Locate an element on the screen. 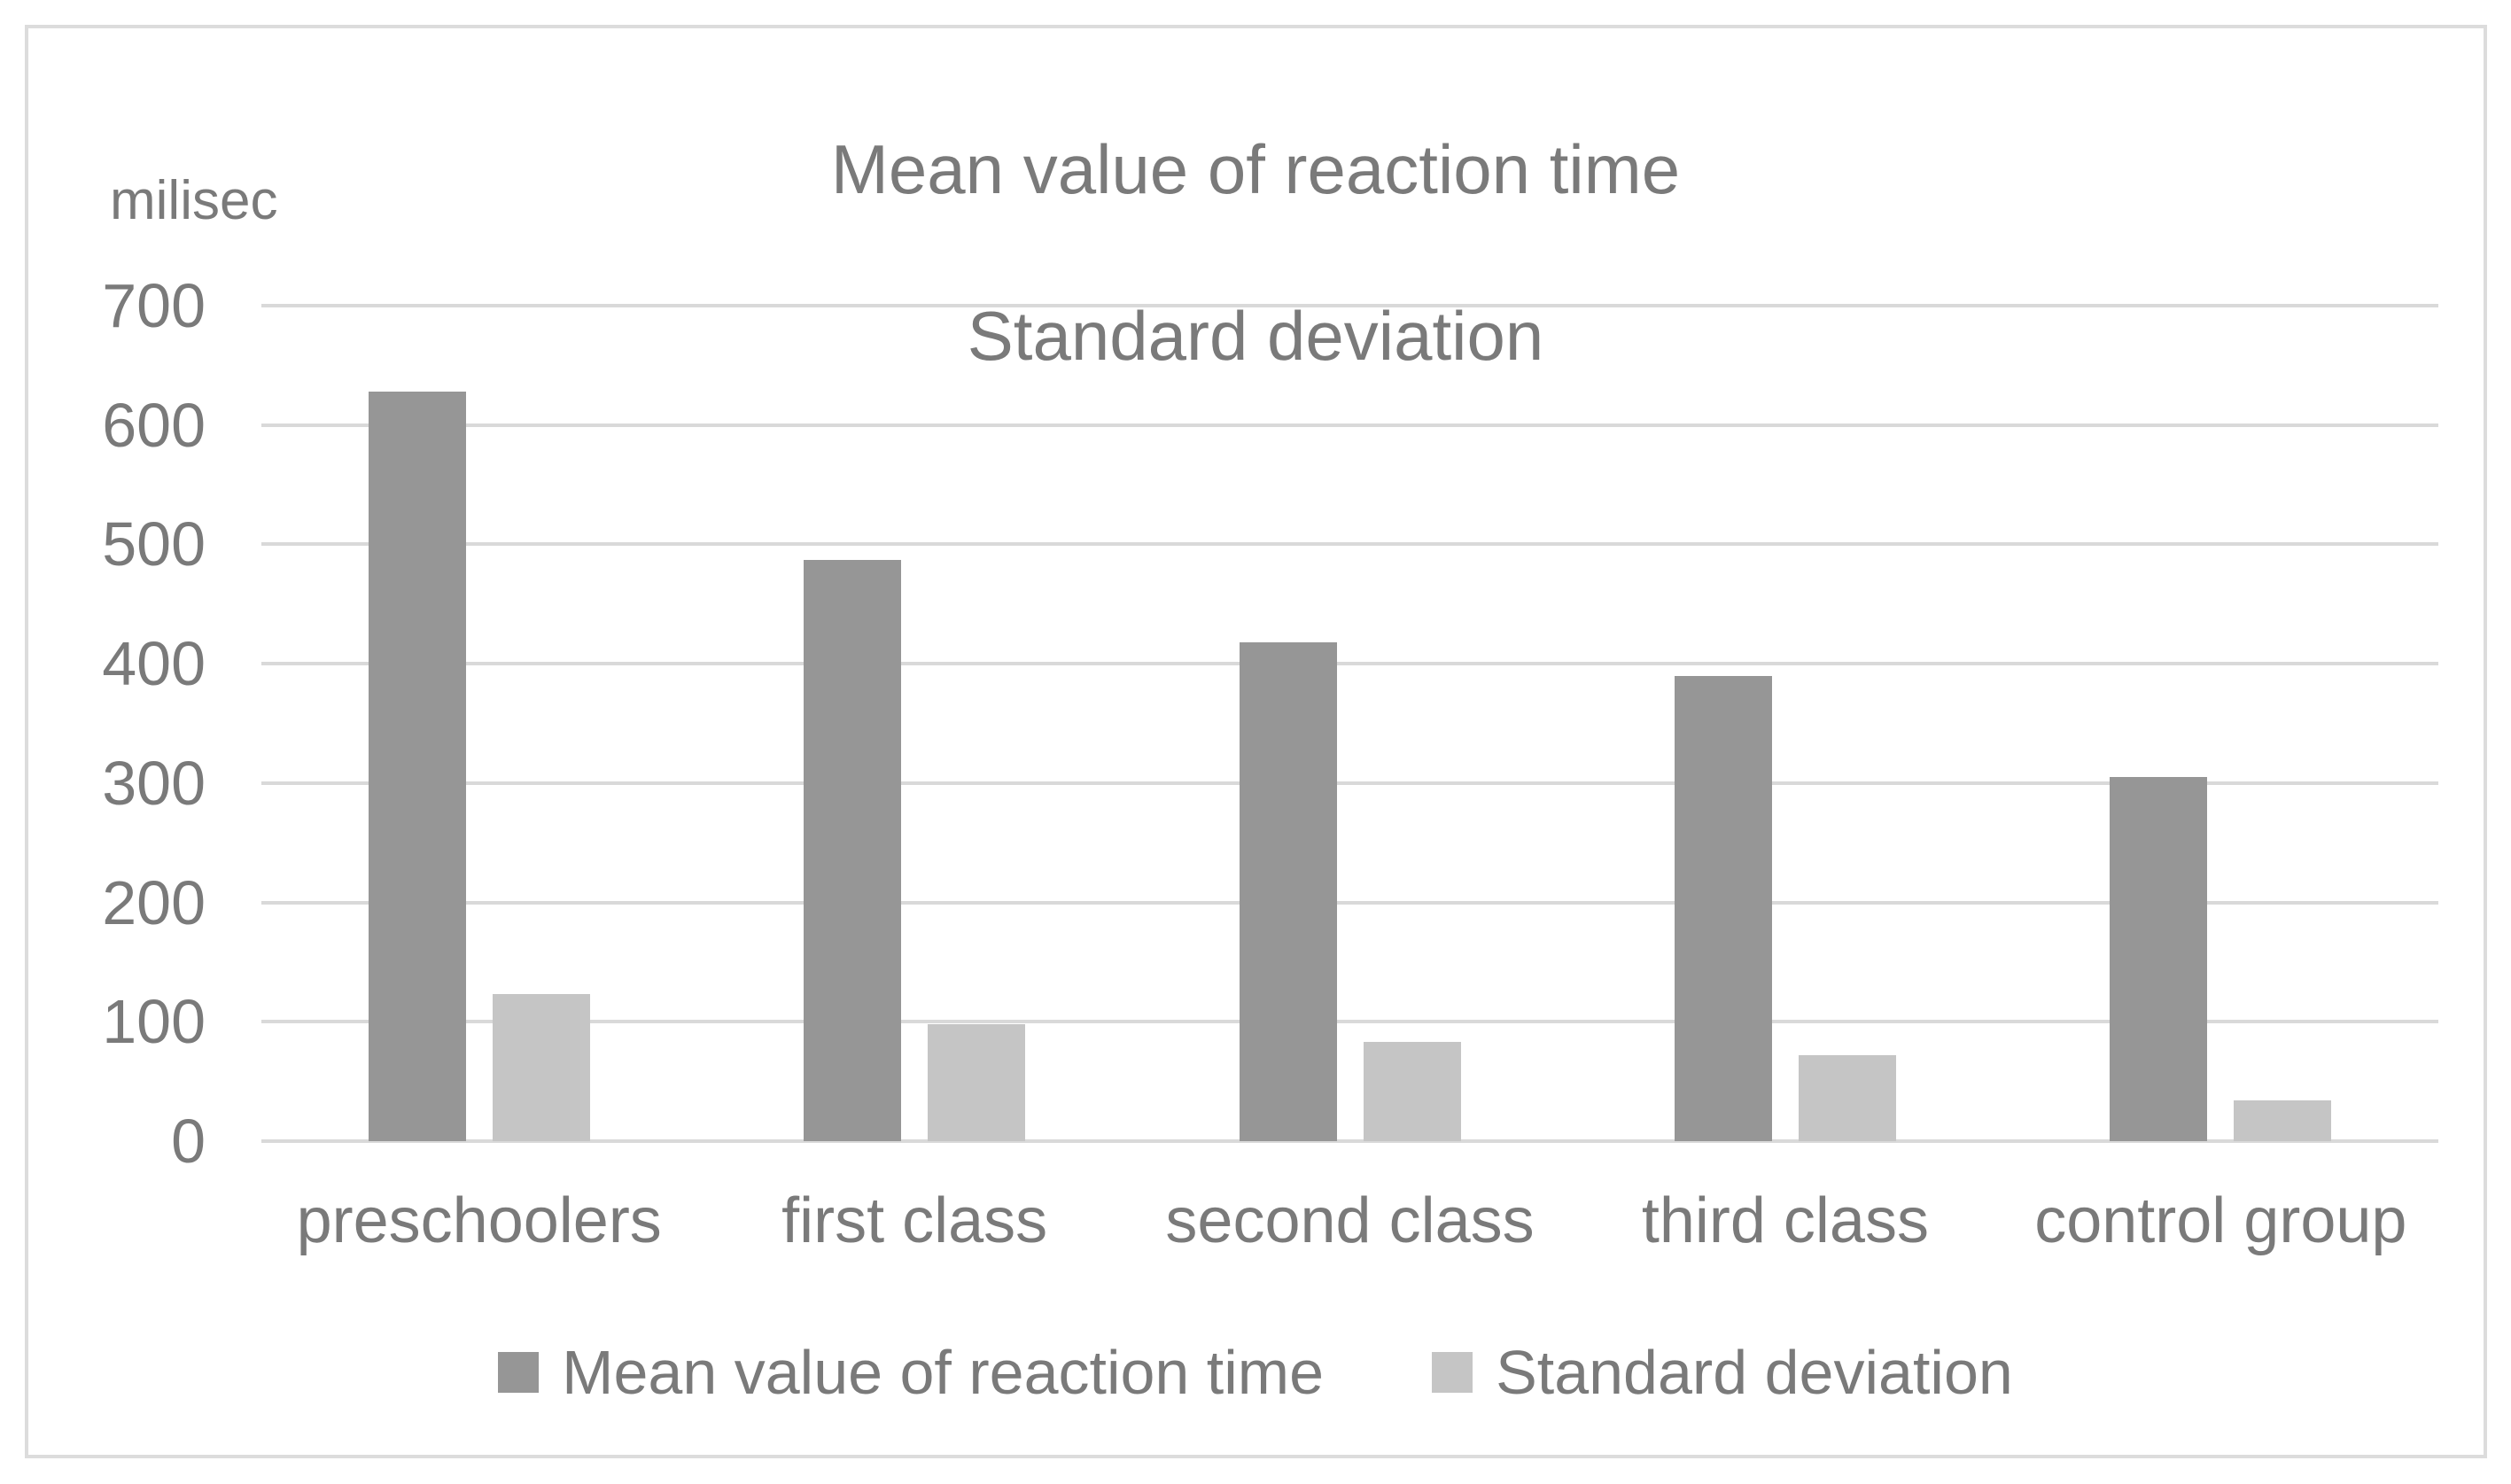 Image resolution: width=2511 pixels, height=1484 pixels. y-tick-label-300: 300 is located at coordinates (154, 783).